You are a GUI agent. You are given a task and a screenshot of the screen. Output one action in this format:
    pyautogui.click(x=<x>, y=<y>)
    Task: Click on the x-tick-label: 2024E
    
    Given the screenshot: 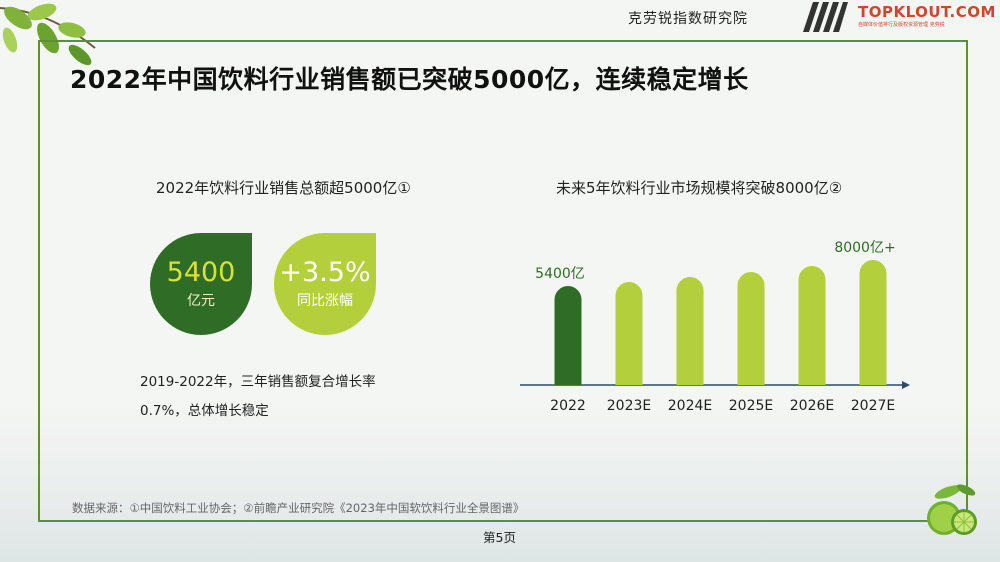 What is the action you would take?
    pyautogui.click(x=690, y=406)
    